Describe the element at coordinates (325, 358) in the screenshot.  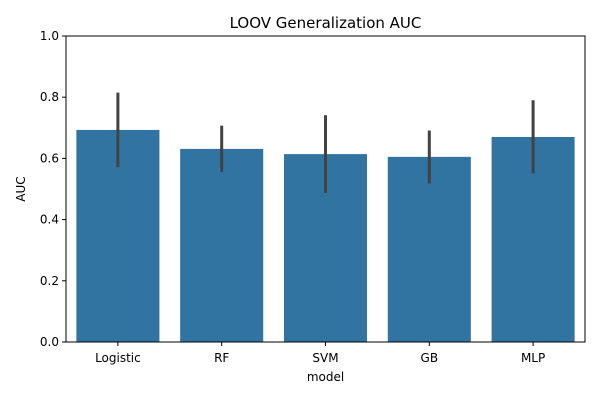
I see `x-tick-label: SVM` at that location.